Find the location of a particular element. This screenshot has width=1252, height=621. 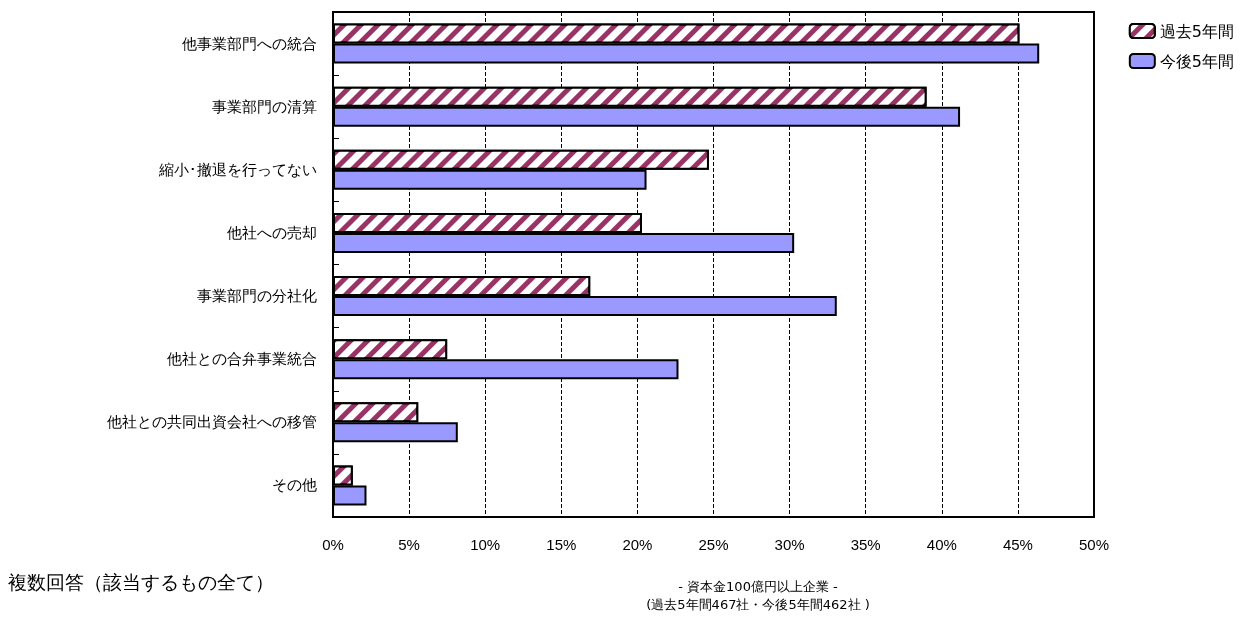

text: (過去5年間467社・今後5年間462社 ) is located at coordinates (758, 604).